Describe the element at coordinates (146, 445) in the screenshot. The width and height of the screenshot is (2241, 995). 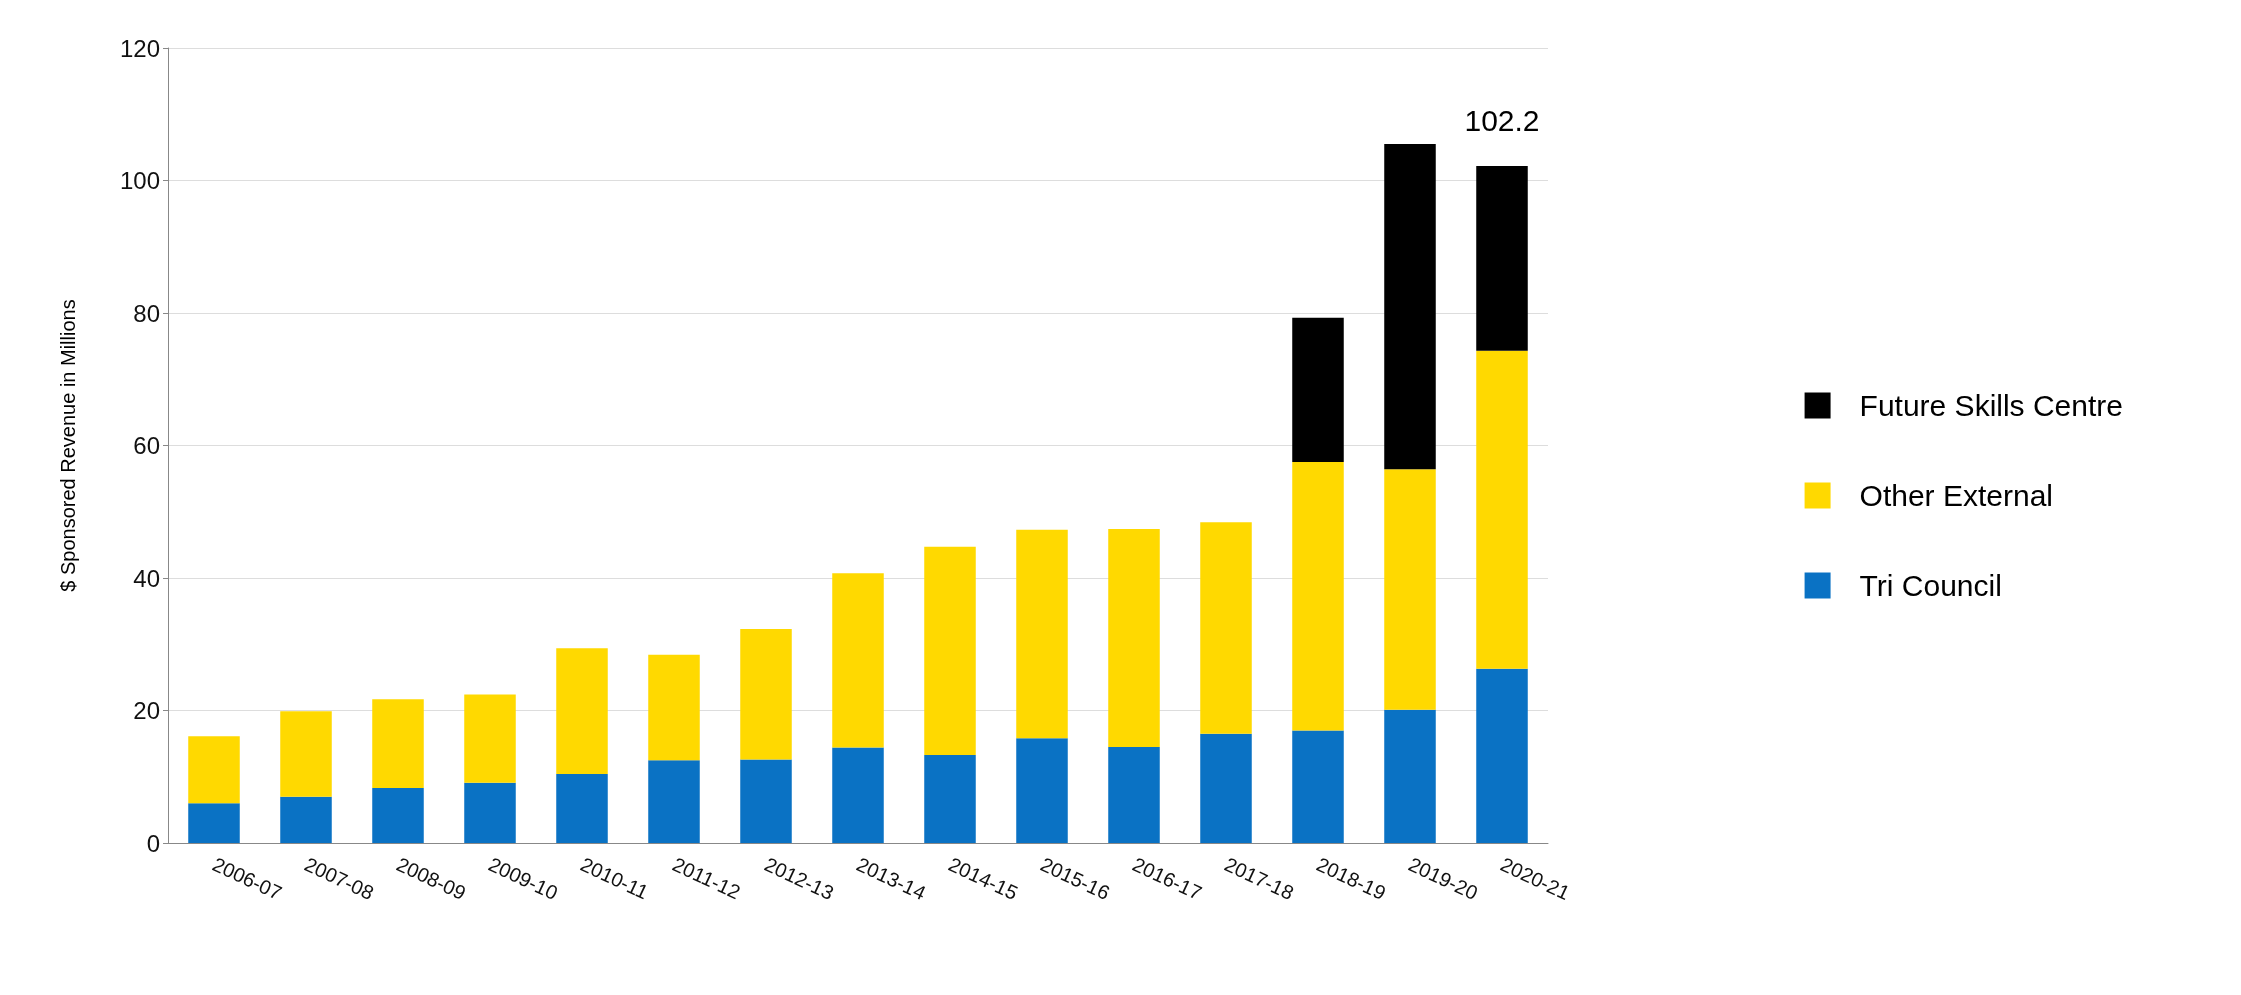
I see `y-tick-label: 60` at that location.